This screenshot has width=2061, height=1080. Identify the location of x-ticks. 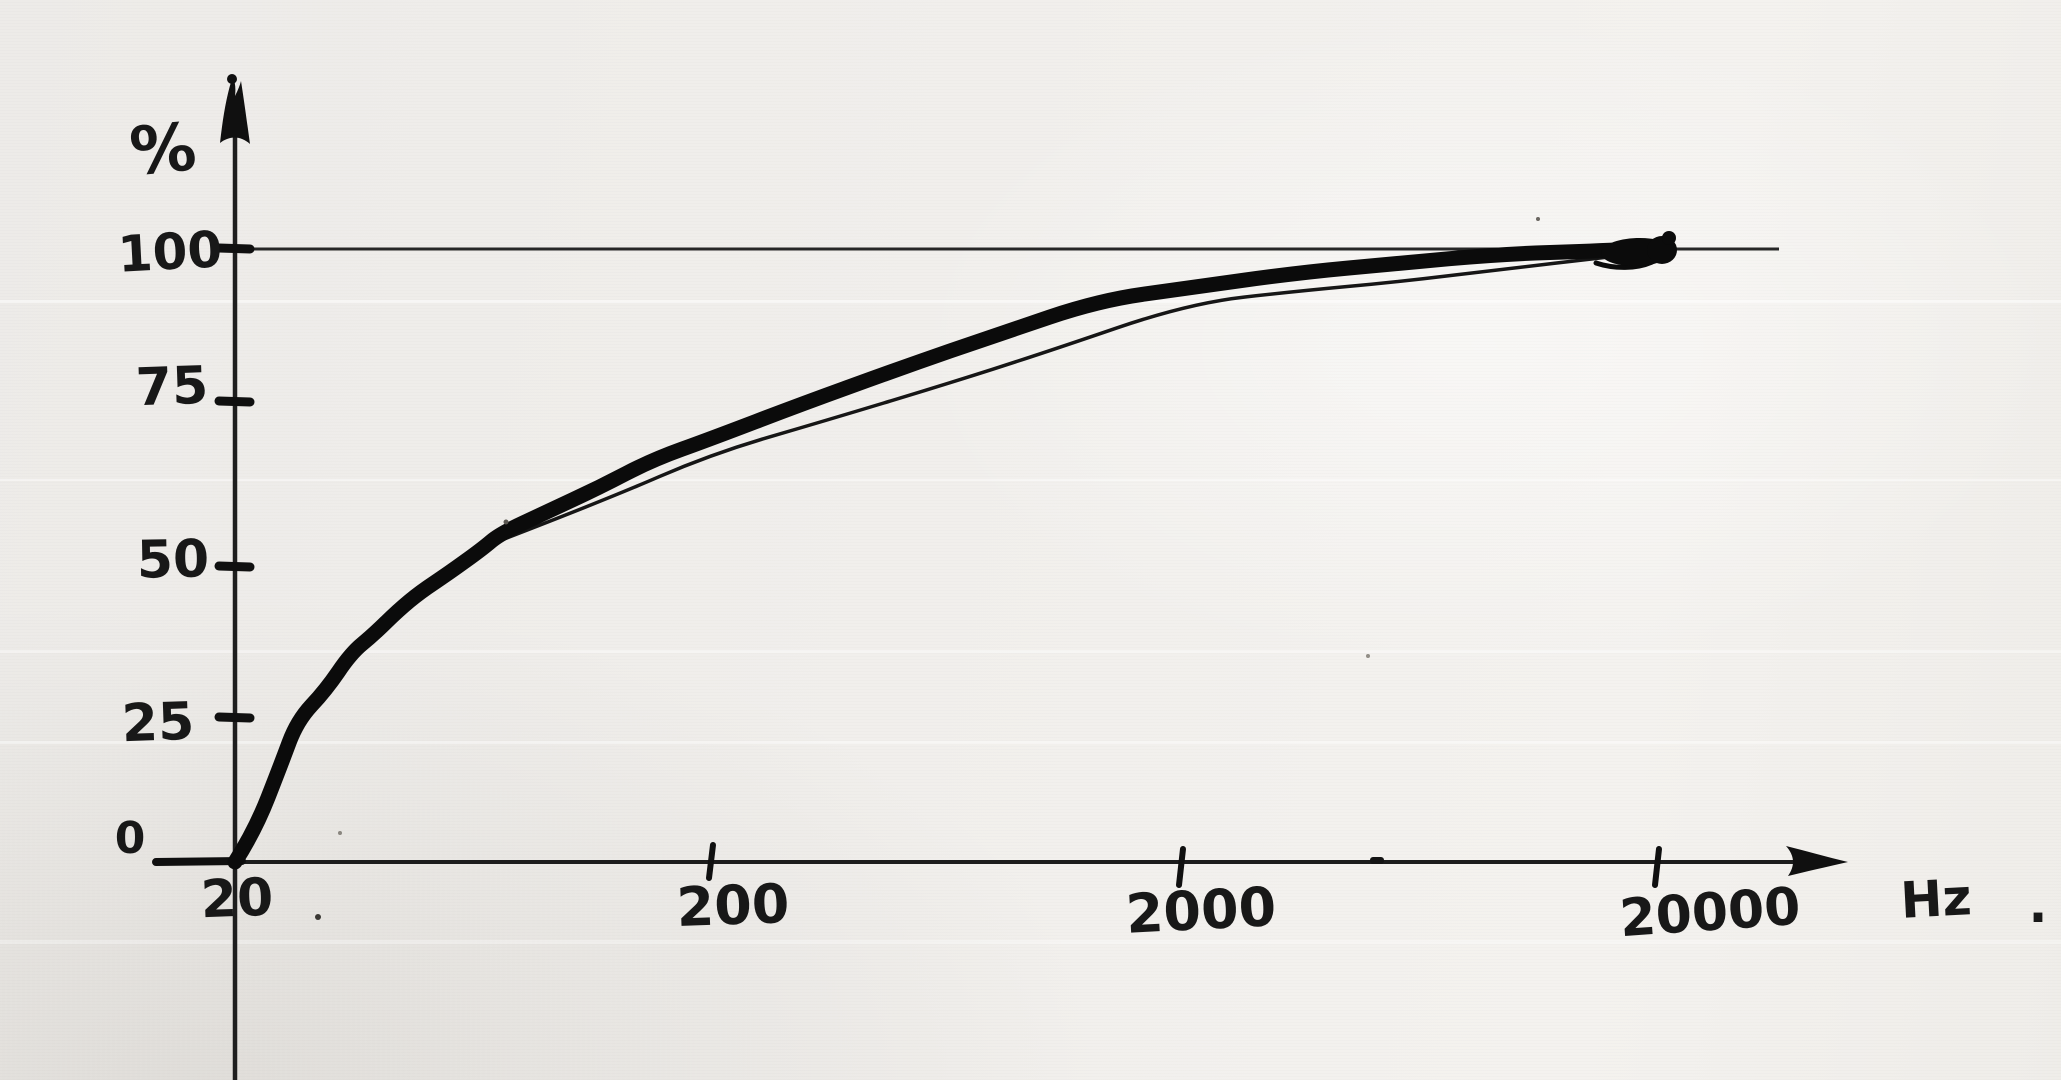
(1184, 865).